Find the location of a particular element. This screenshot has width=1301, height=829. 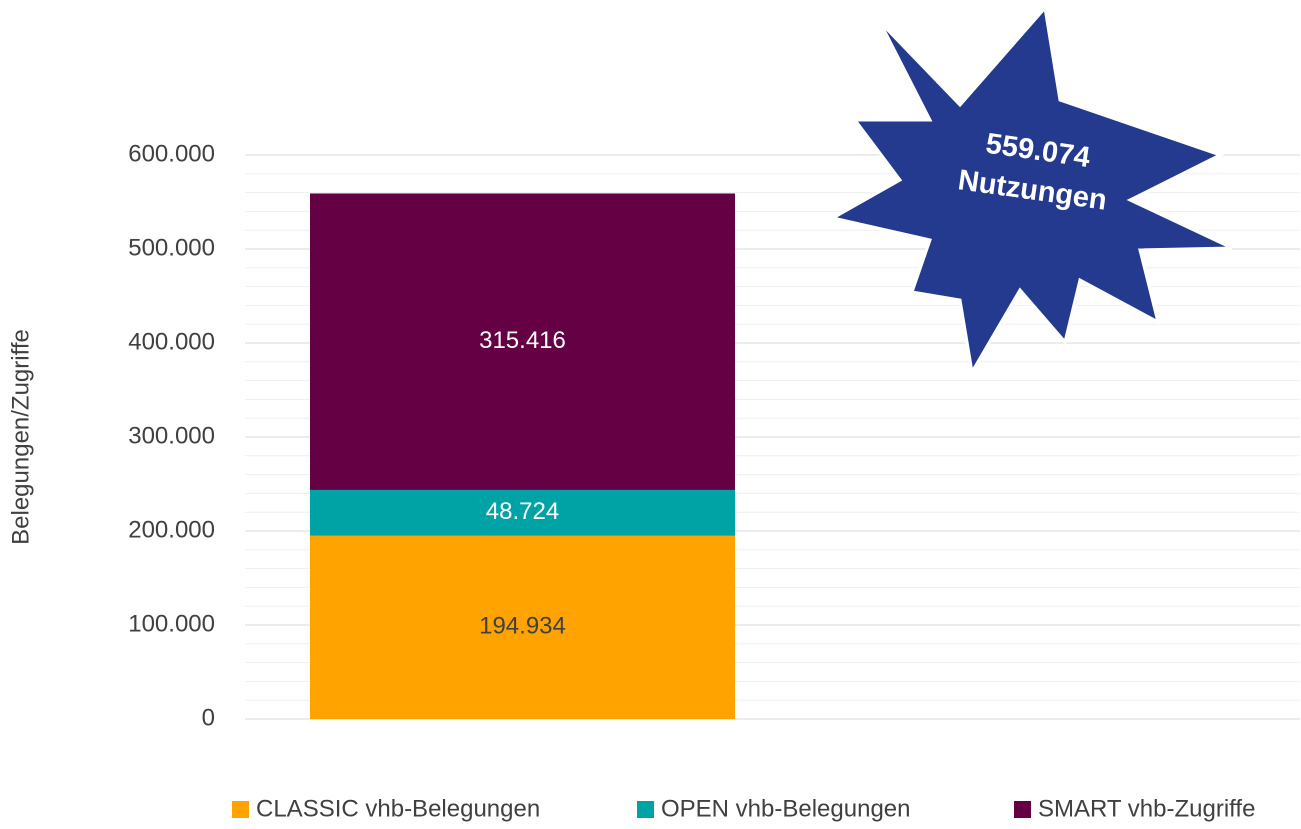

y-tick-label: 200.000 is located at coordinates (171, 529).